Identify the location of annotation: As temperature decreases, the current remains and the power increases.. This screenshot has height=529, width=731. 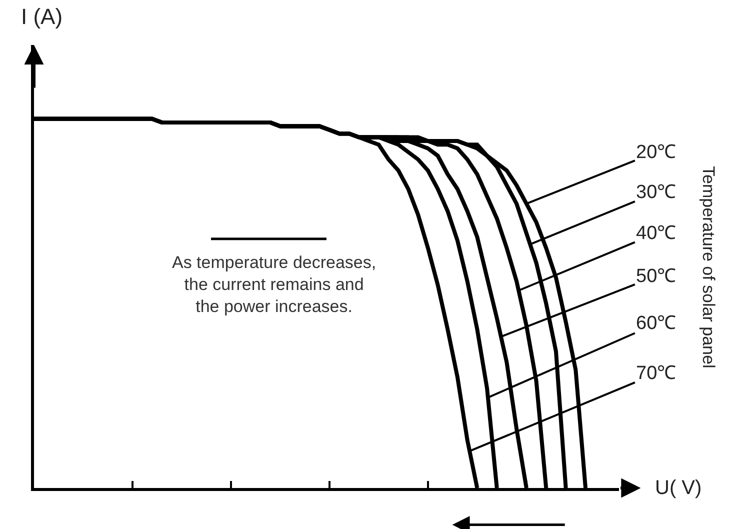
(274, 284).